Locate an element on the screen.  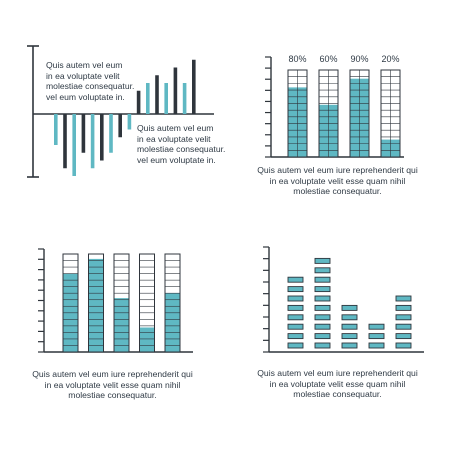
bar-label: 90% is located at coordinates (359, 59).